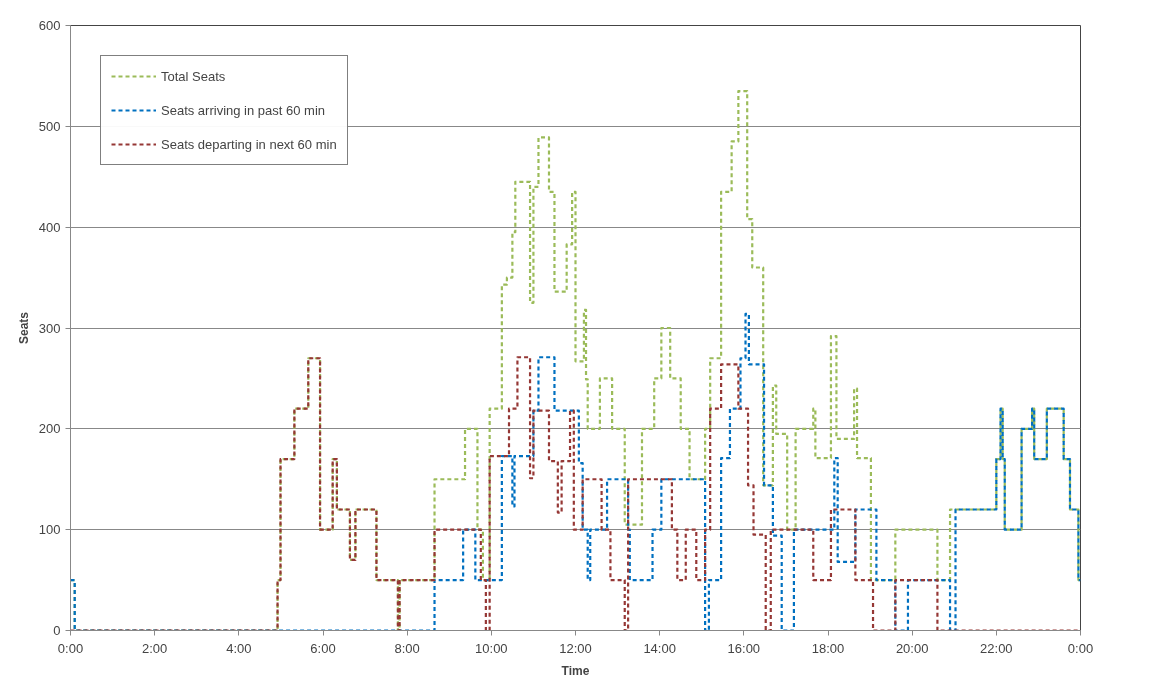 This screenshot has height=698, width=1154. I want to click on legend-label: Total Seats, so click(193, 76).